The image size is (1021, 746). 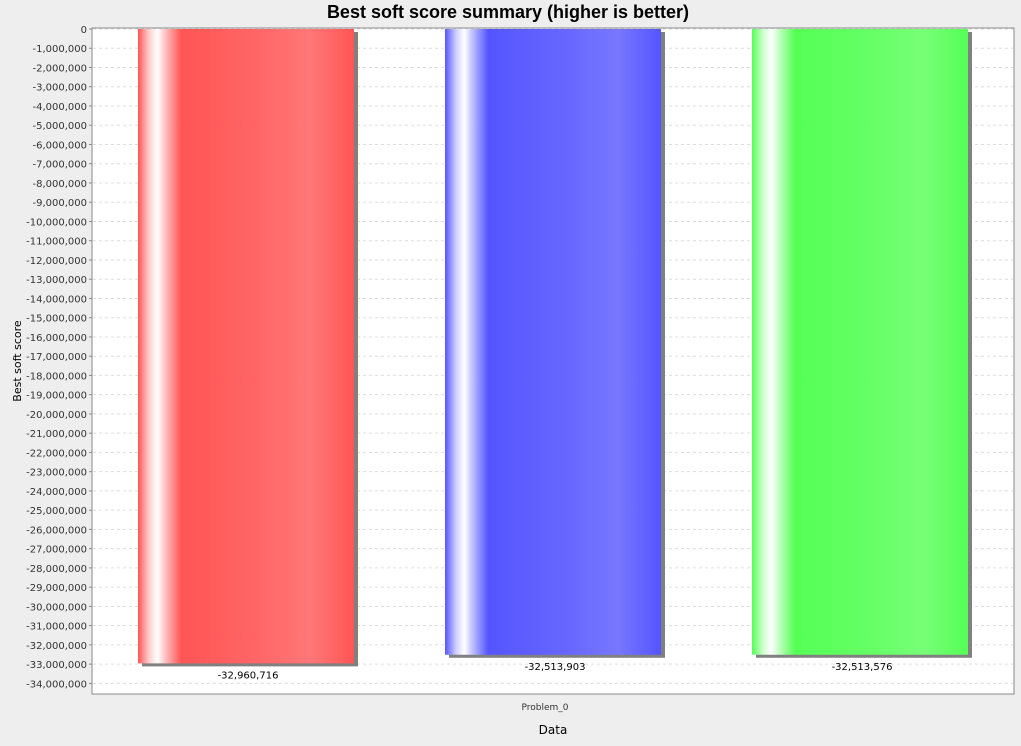 I want to click on y-tick-label: -8,000,000, so click(x=59, y=184).